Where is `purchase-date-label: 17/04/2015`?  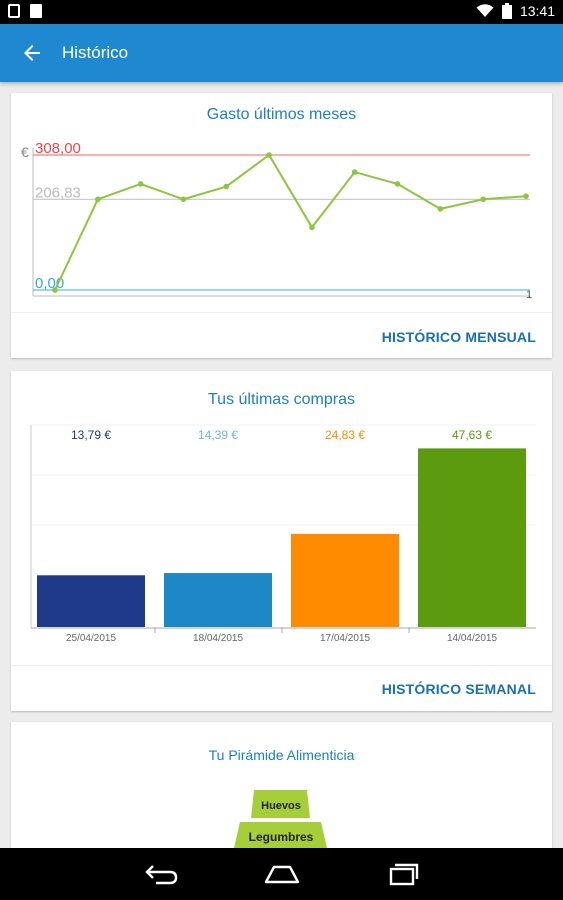
purchase-date-label: 17/04/2015 is located at coordinates (345, 638).